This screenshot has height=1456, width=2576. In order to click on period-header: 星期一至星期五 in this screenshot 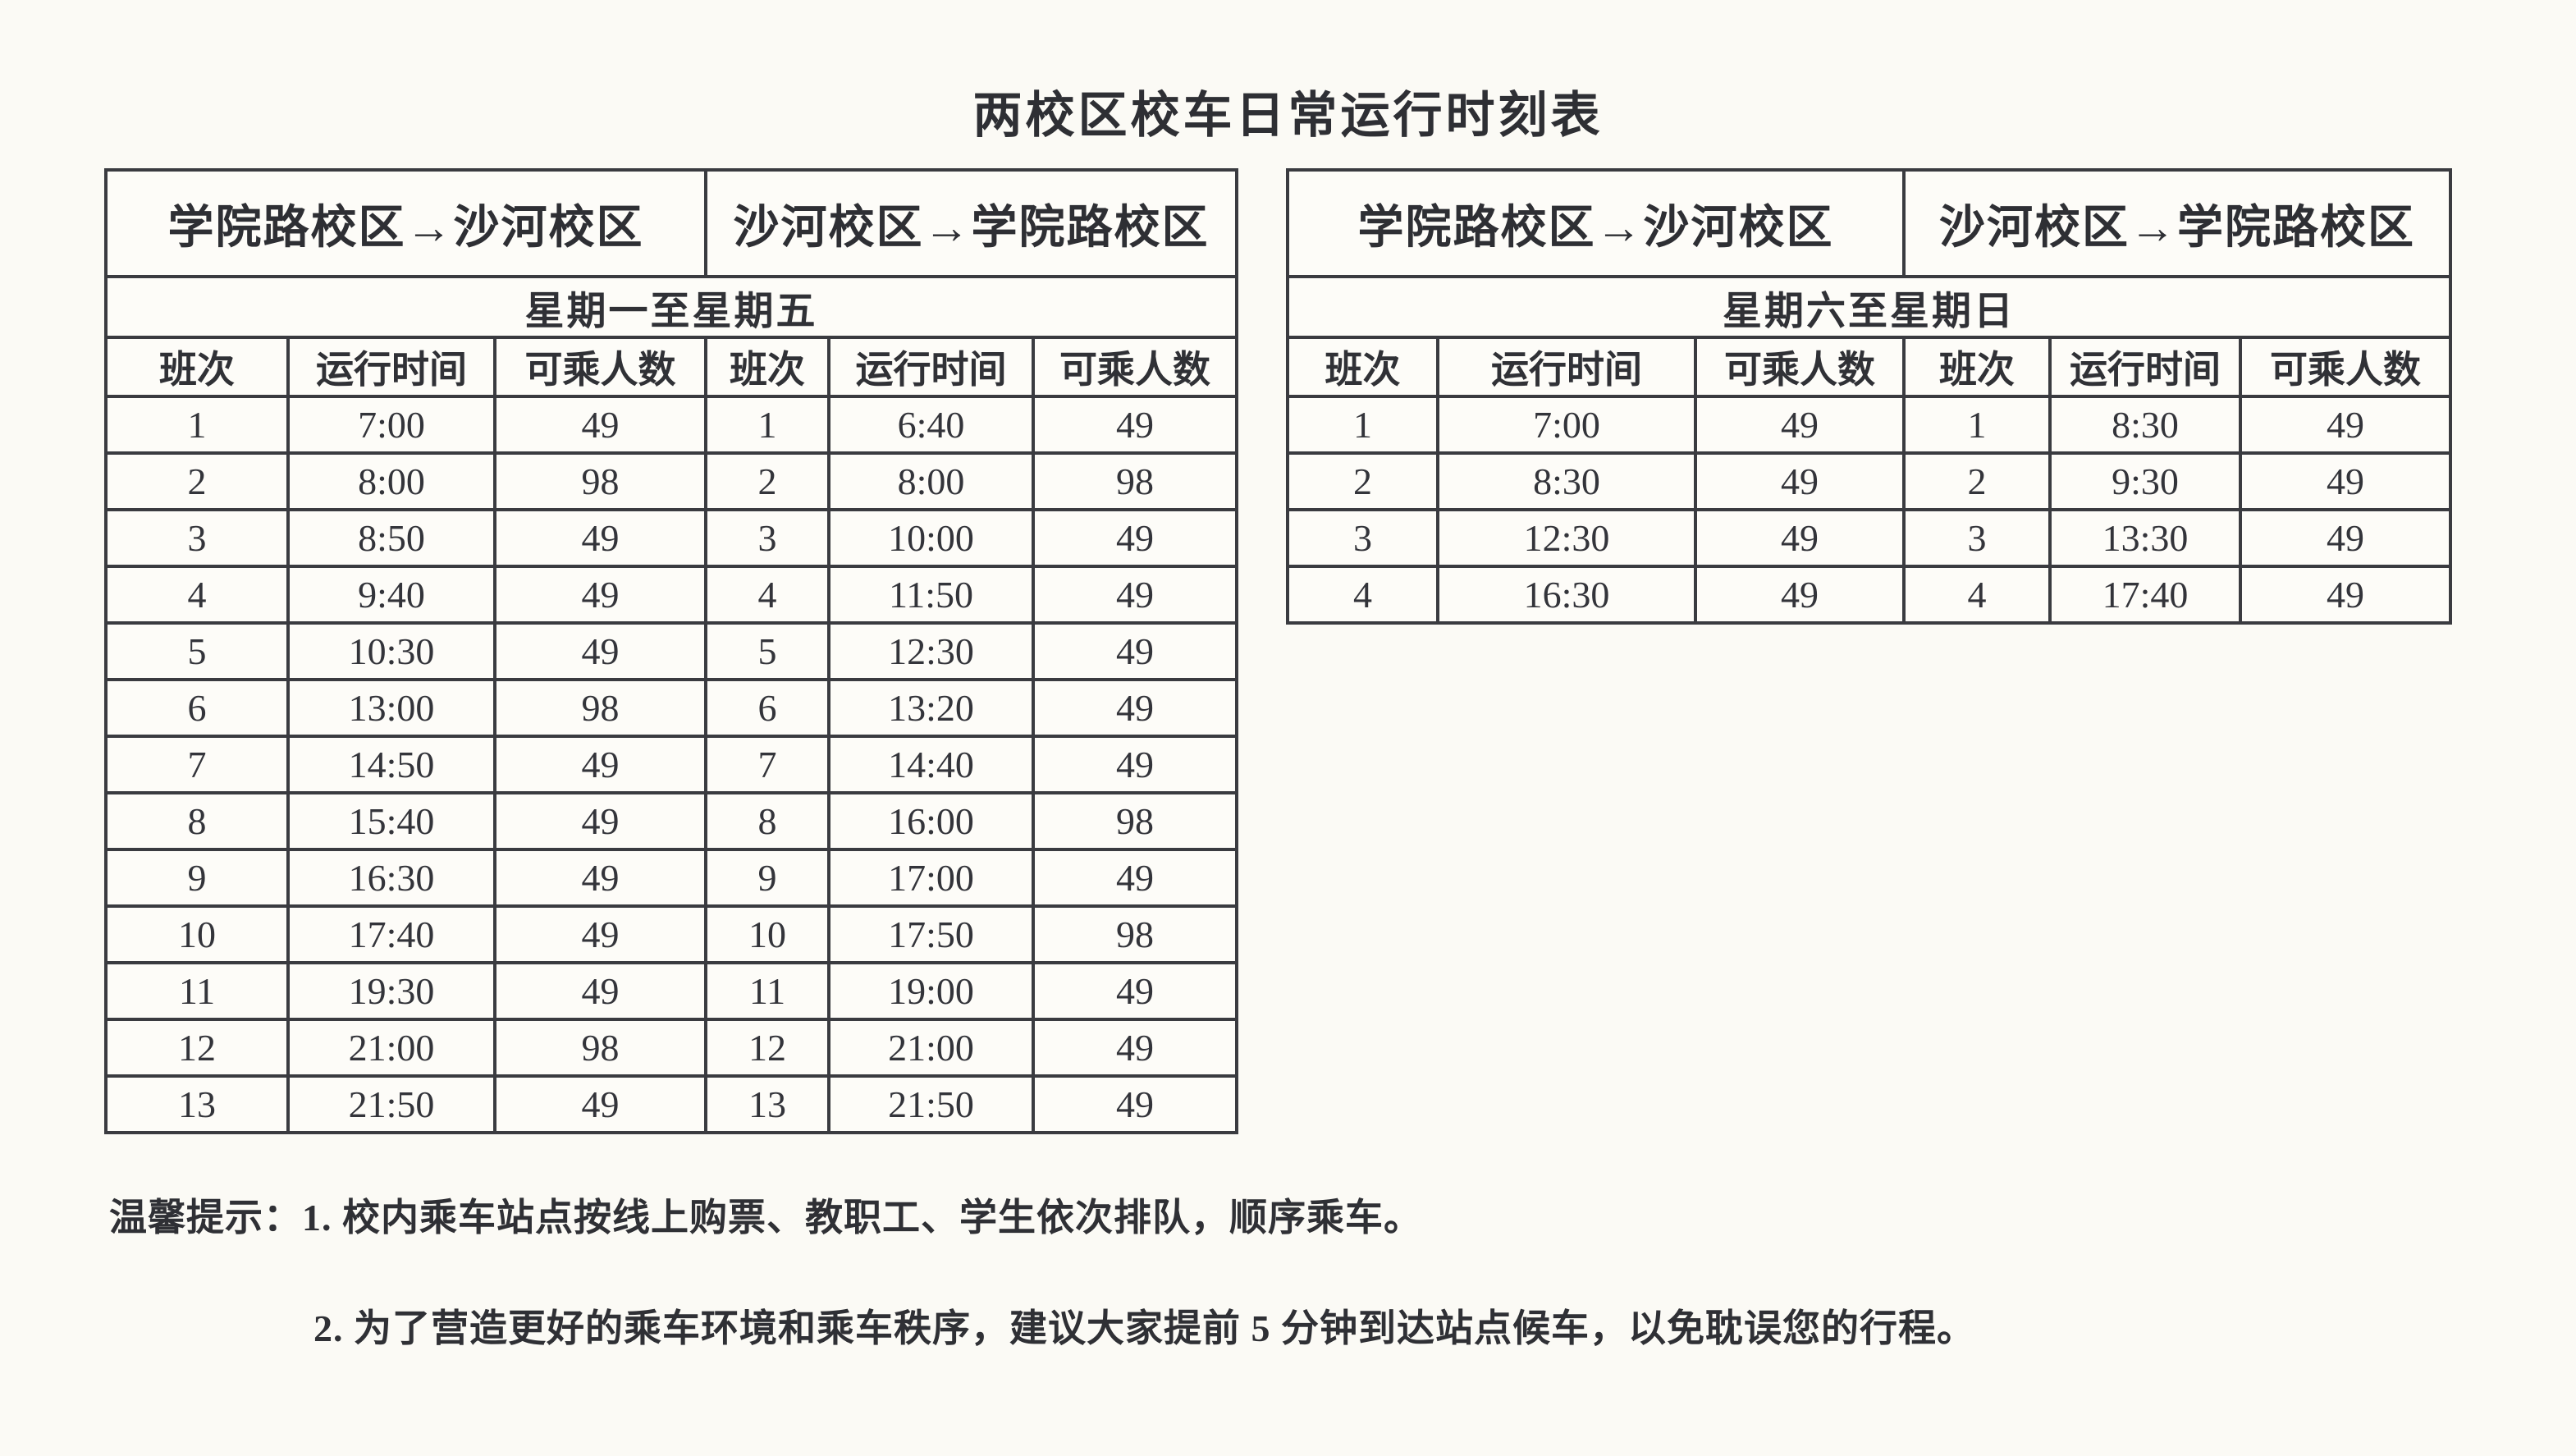, I will do `click(671, 307)`.